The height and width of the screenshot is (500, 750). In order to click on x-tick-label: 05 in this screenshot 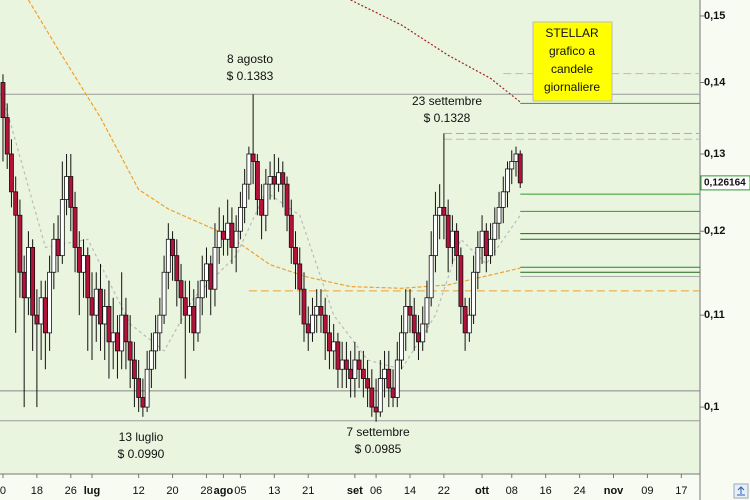, I will do `click(240, 491)`.